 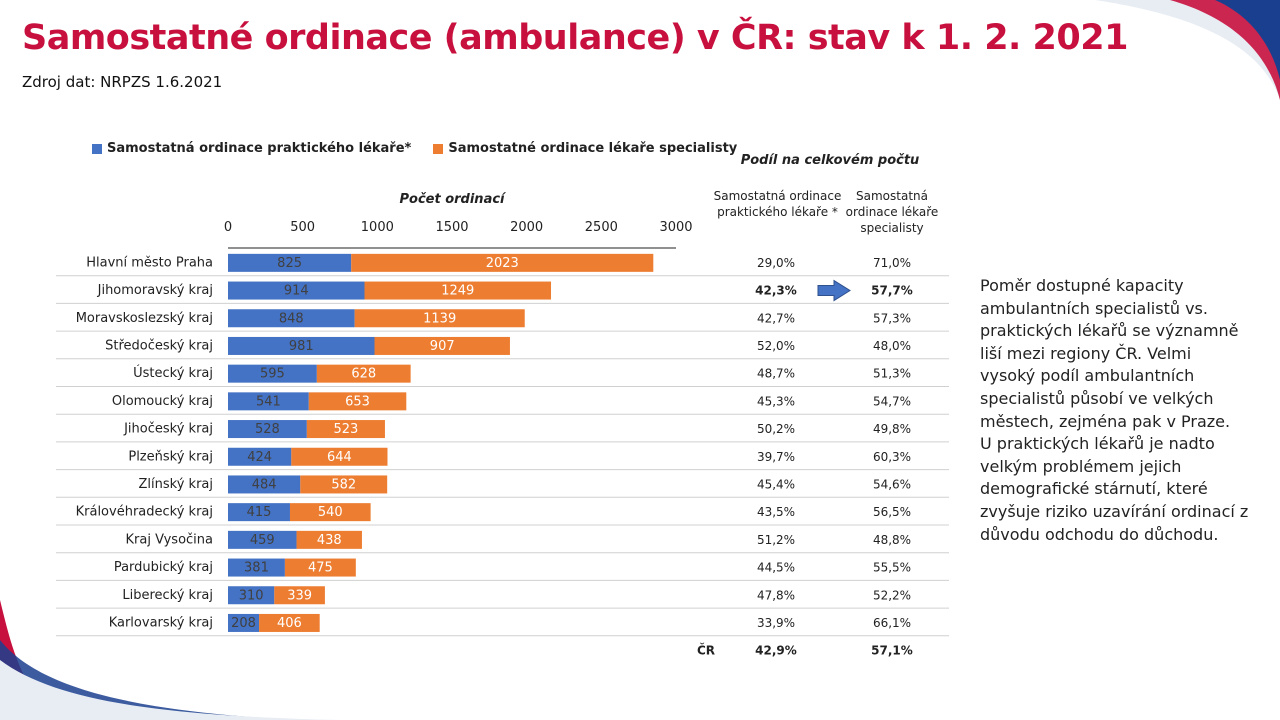 What do you see at coordinates (149, 262) in the screenshot?
I see `category-label: Hlavní město Praha` at bounding box center [149, 262].